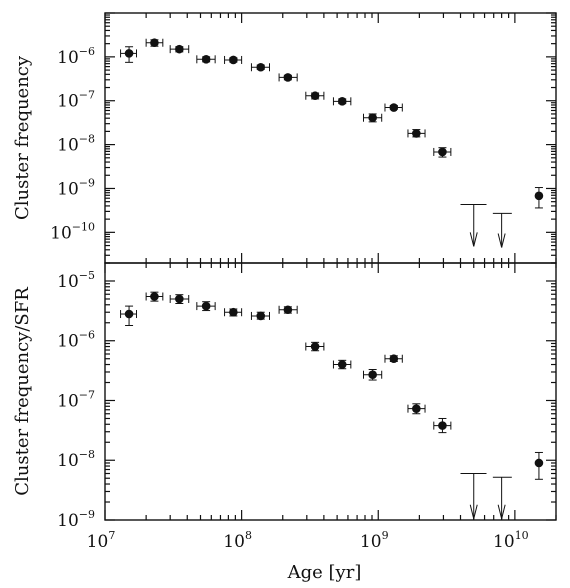  I want to click on y-axis-label-bottom: Cluster frequency/SFR, so click(22, 391).